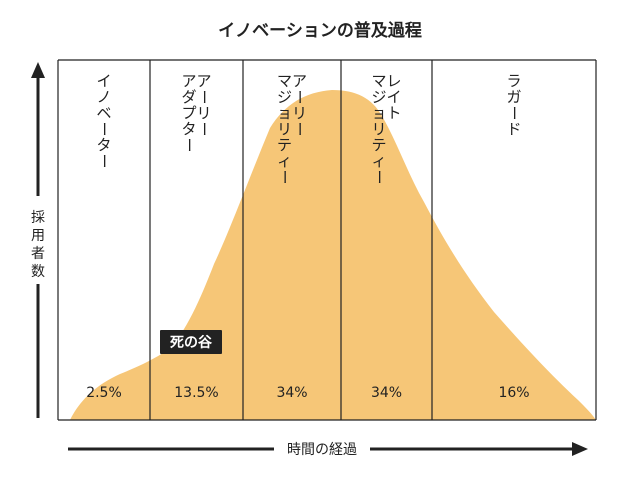  I want to click on segment-name-char: レ, so click(393, 81).